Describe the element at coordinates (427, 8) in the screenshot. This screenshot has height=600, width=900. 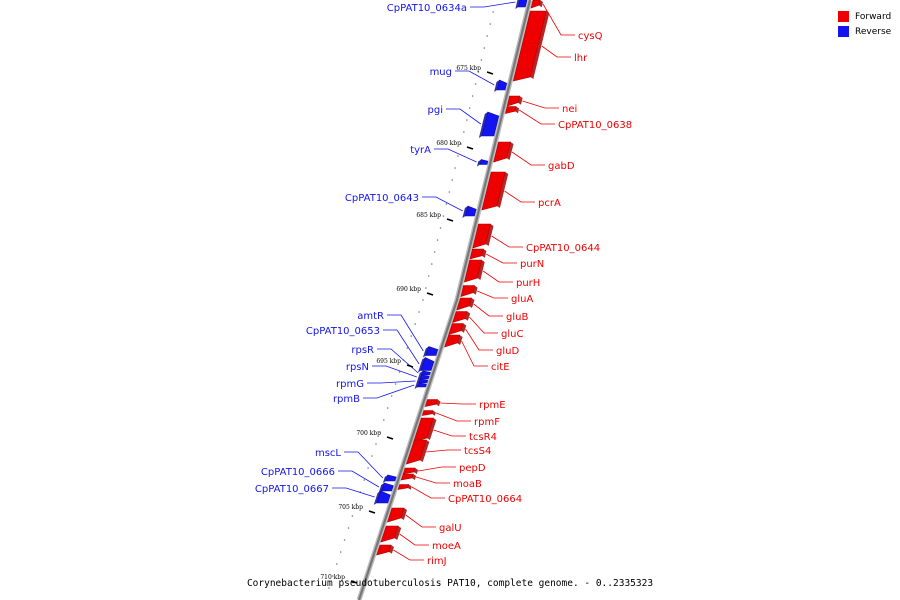
I see `gene-CpPAT10_0634a-label: CpPAT10_0634a` at that location.